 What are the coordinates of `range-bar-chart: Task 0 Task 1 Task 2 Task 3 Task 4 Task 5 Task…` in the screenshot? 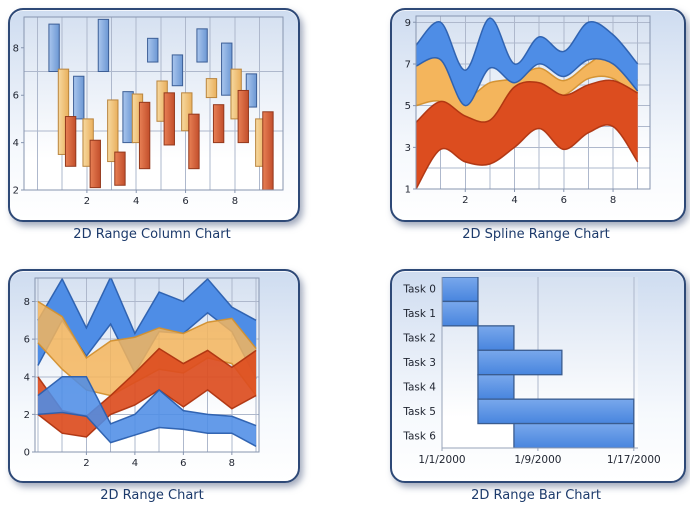 It's located at (531, 371).